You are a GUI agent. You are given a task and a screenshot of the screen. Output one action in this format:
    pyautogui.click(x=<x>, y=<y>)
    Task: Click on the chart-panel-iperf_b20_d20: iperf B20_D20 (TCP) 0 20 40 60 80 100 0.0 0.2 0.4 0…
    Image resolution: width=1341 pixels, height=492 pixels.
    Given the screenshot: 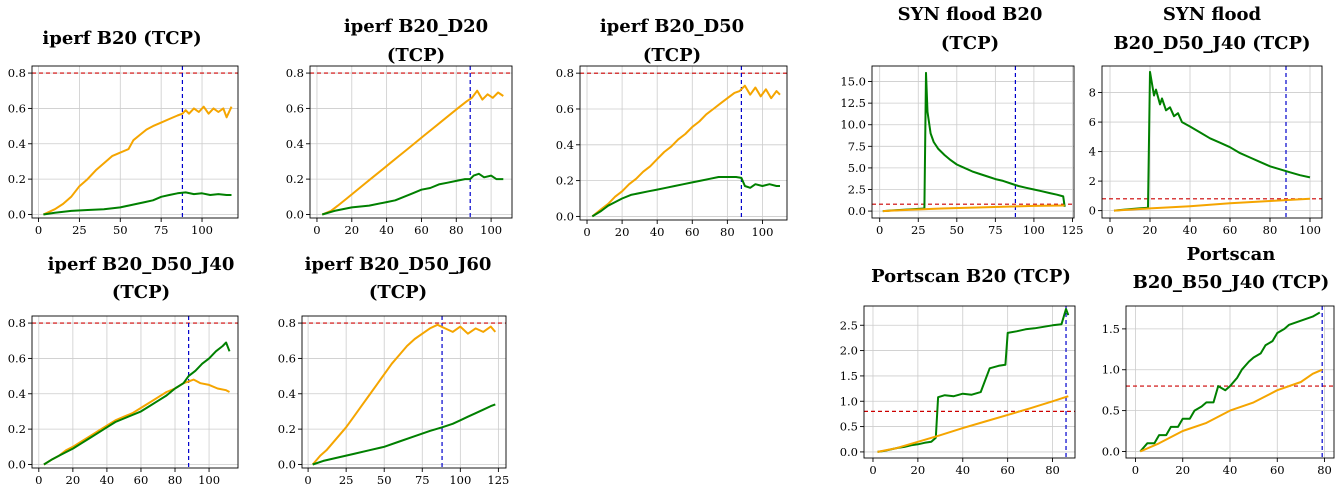 What is the action you would take?
    pyautogui.click(x=399, y=126)
    